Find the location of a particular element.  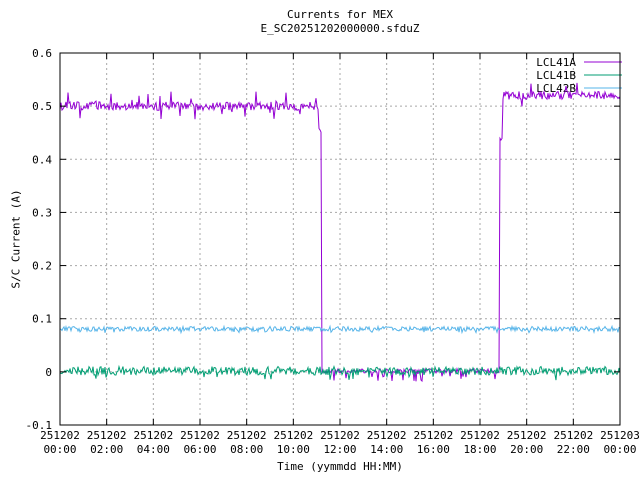

y-tick-label-0.3: 0.3 is located at coordinates (42, 212).